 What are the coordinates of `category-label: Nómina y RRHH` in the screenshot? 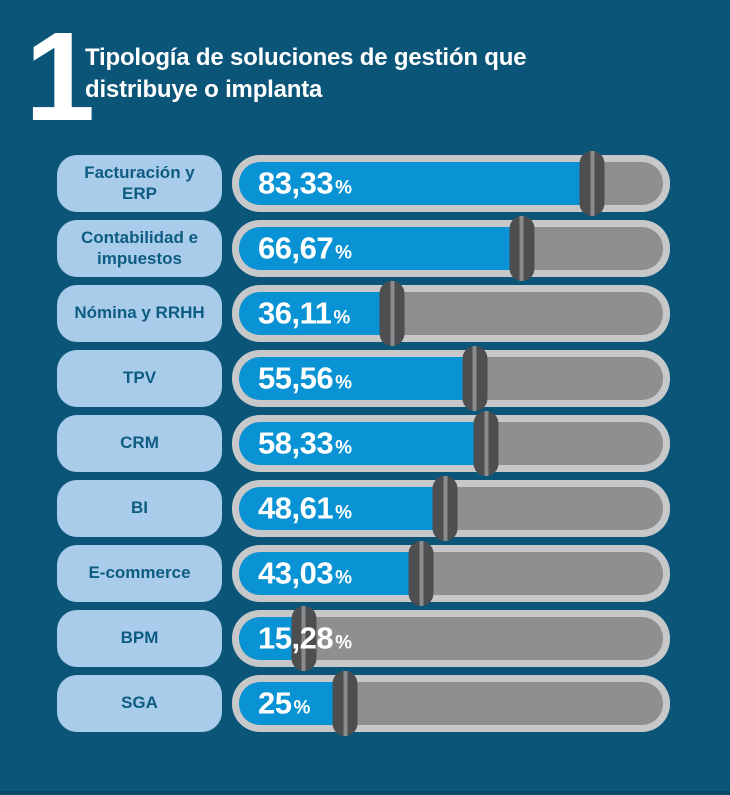 It's located at (139, 313).